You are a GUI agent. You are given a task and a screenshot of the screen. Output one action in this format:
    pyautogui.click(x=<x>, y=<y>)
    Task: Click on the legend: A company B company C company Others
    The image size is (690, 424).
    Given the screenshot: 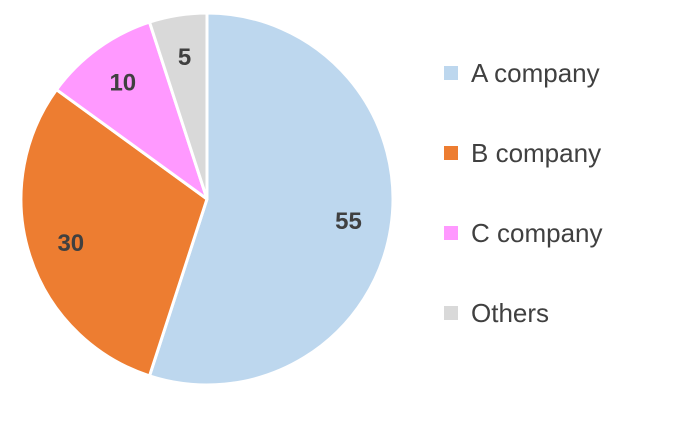 What is the action you would take?
    pyautogui.click(x=523, y=193)
    